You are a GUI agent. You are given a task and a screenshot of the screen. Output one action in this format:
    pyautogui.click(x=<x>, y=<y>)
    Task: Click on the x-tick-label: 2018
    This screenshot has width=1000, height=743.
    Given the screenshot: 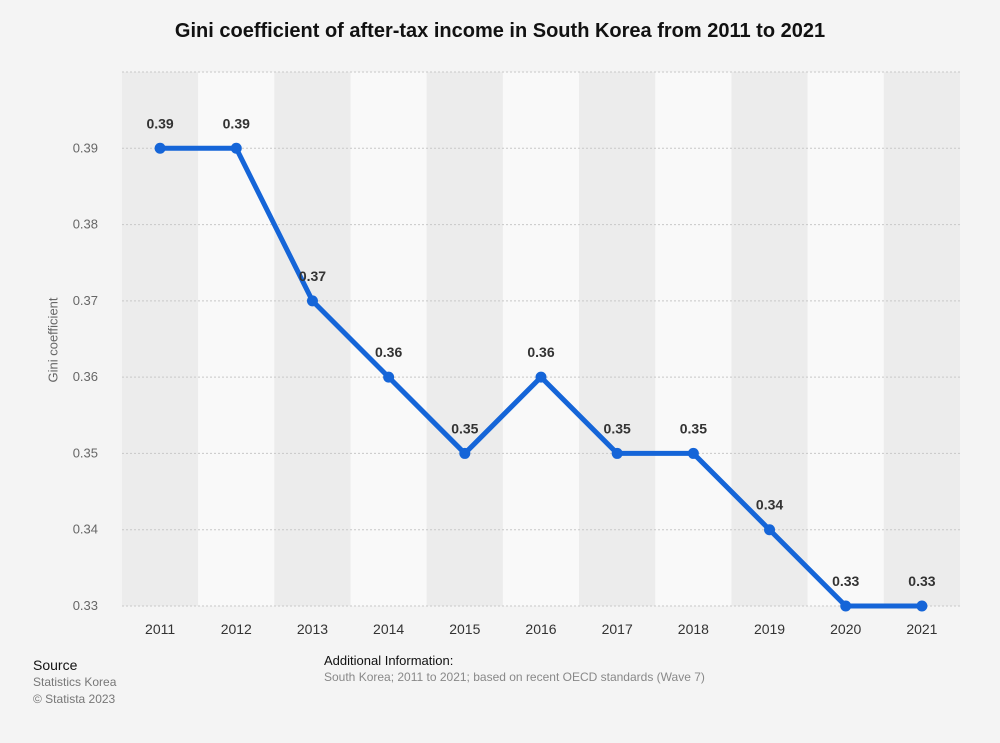 What is the action you would take?
    pyautogui.click(x=693, y=629)
    